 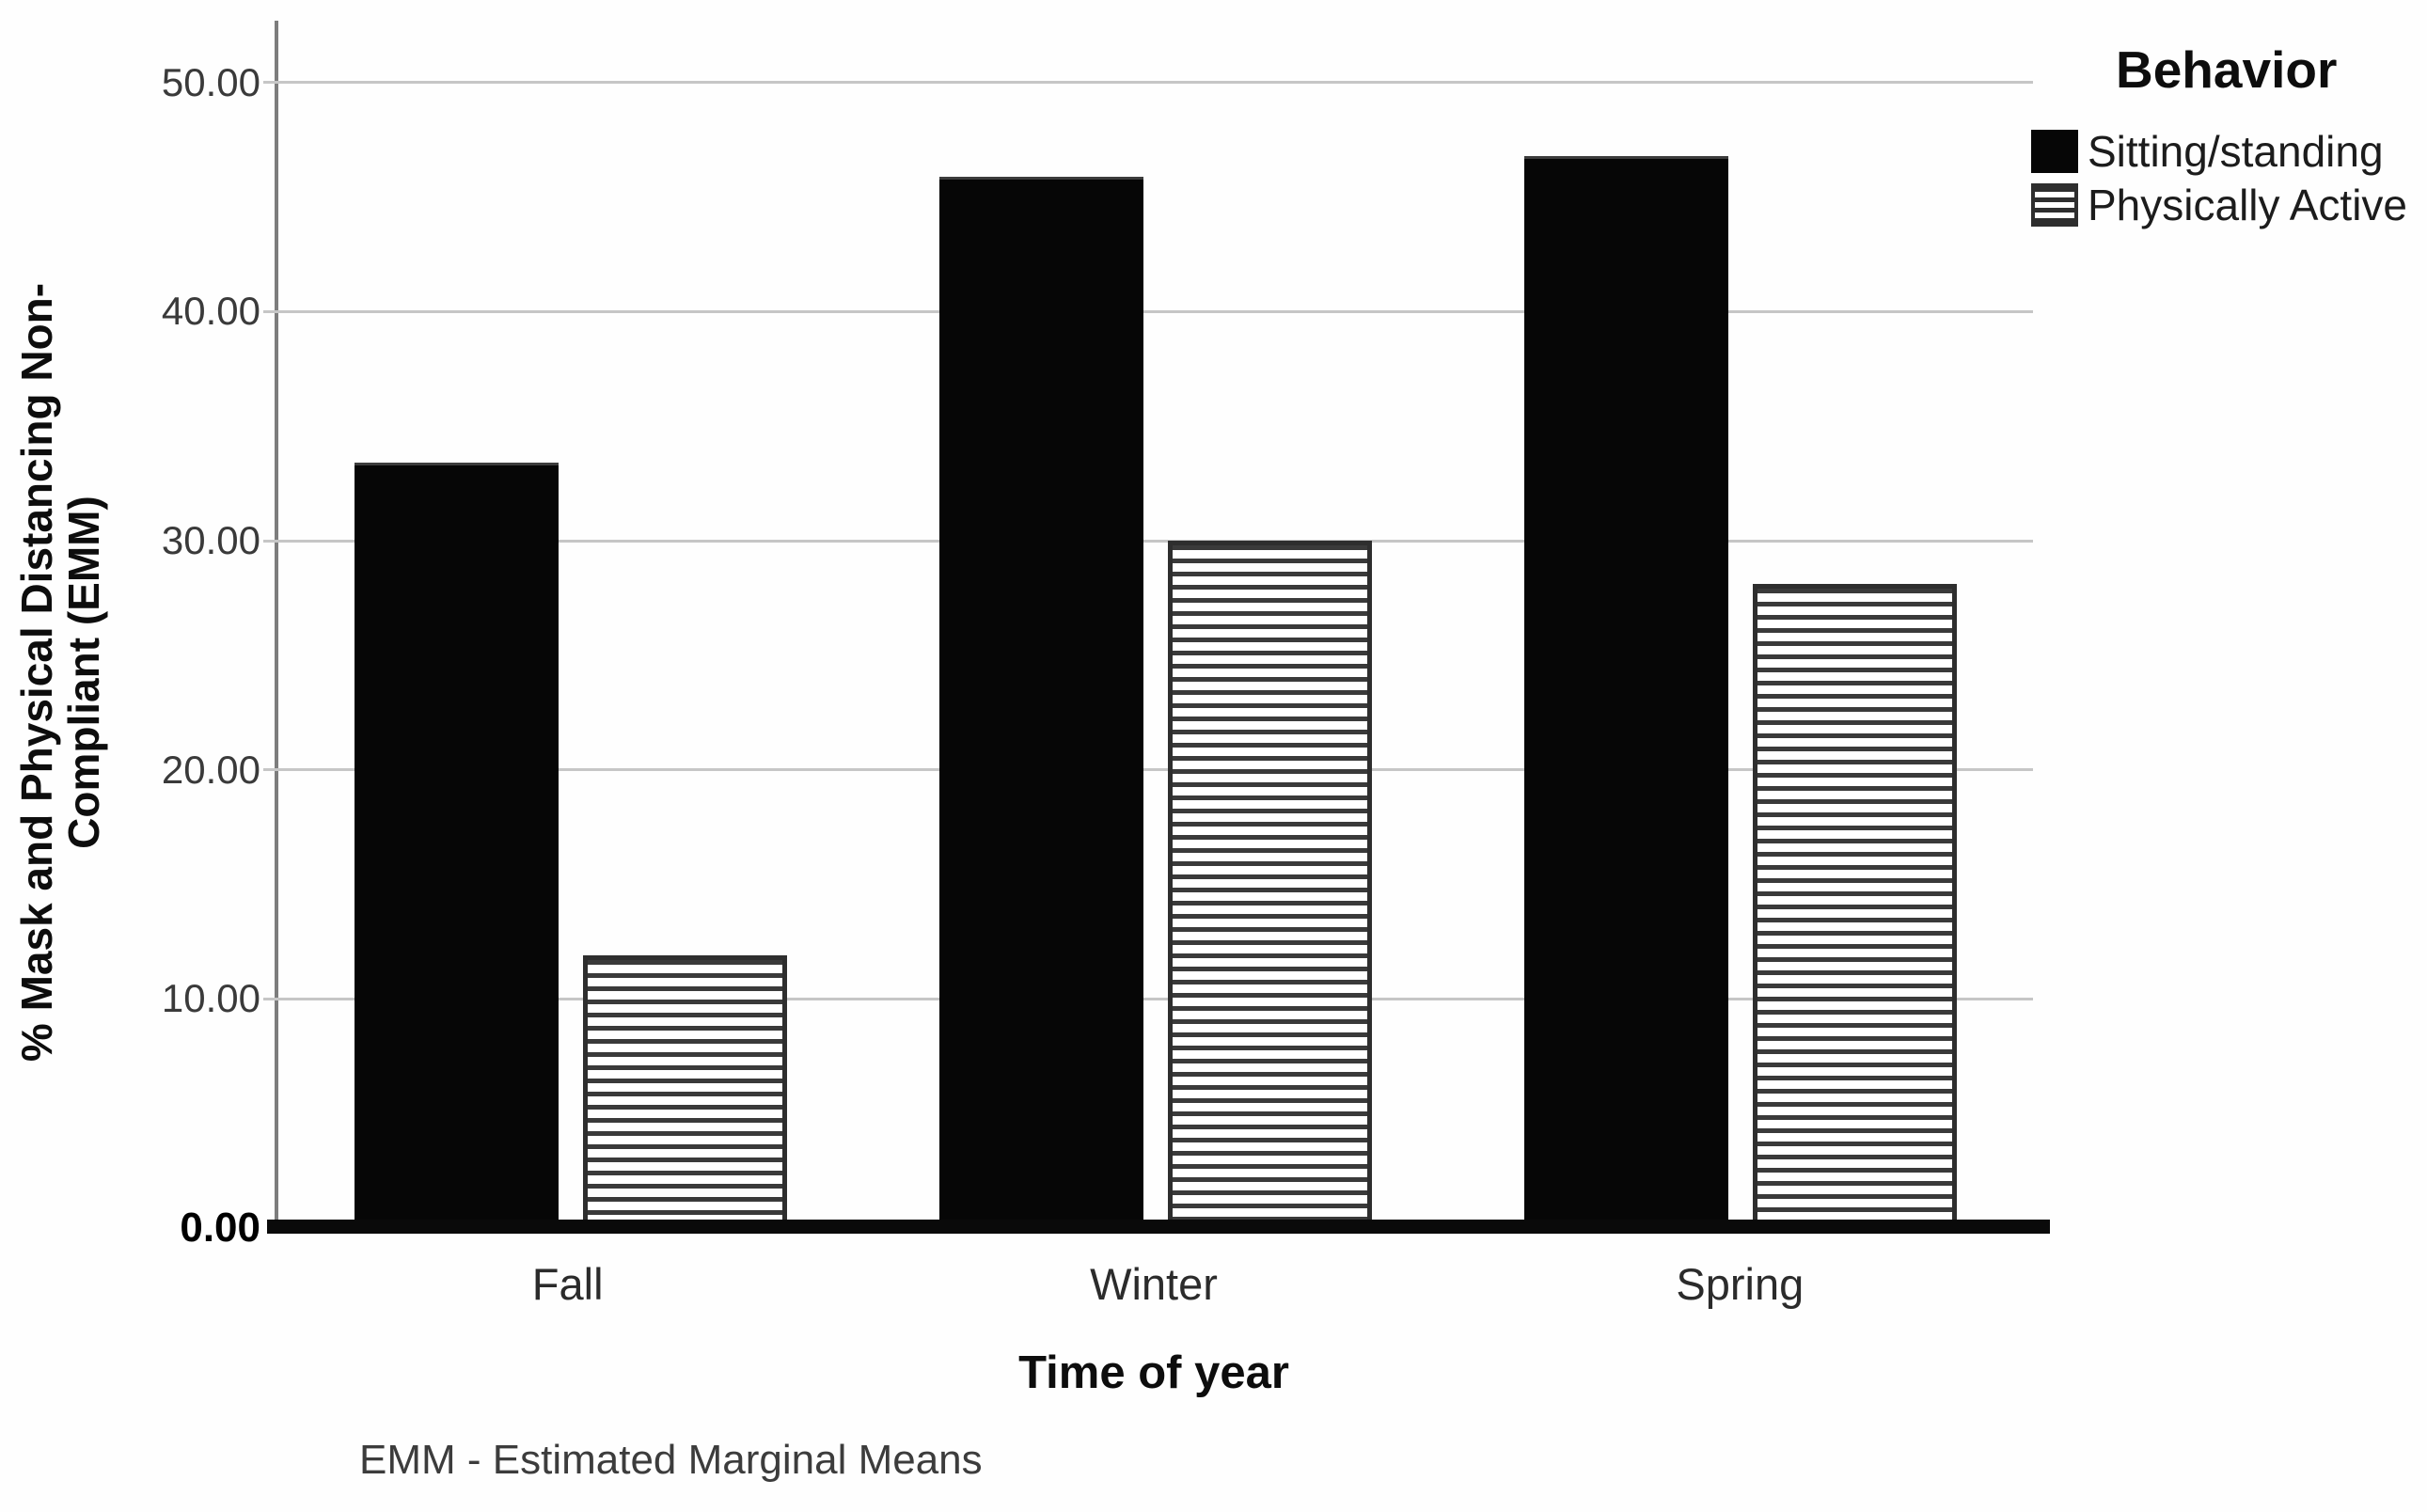 What do you see at coordinates (210, 770) in the screenshot?
I see `y-tick-label: 20.00` at bounding box center [210, 770].